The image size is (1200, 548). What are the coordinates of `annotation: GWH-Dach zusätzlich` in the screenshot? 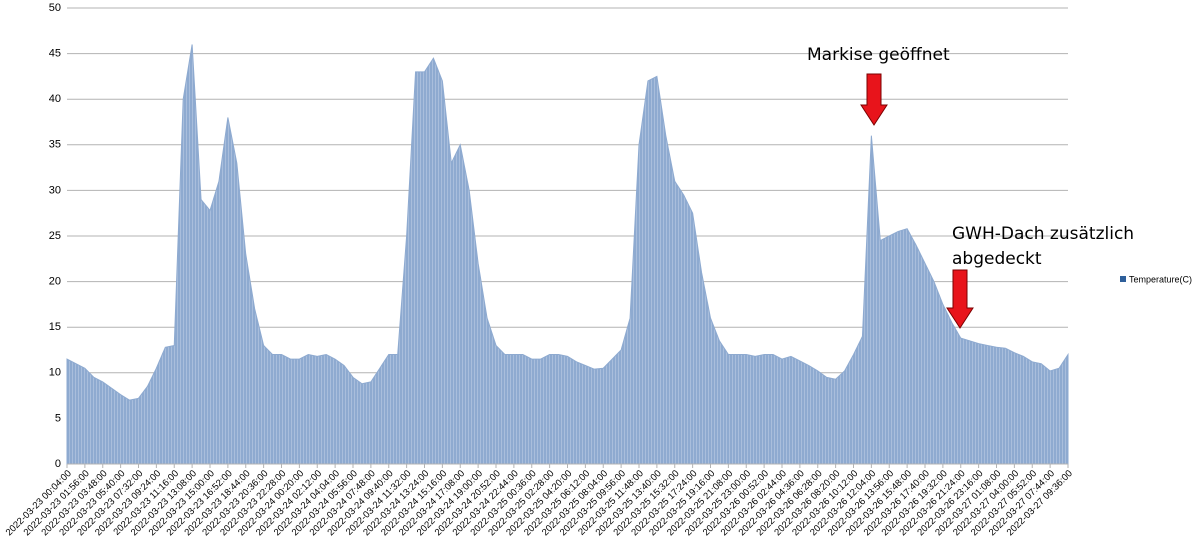 It's located at (1043, 234).